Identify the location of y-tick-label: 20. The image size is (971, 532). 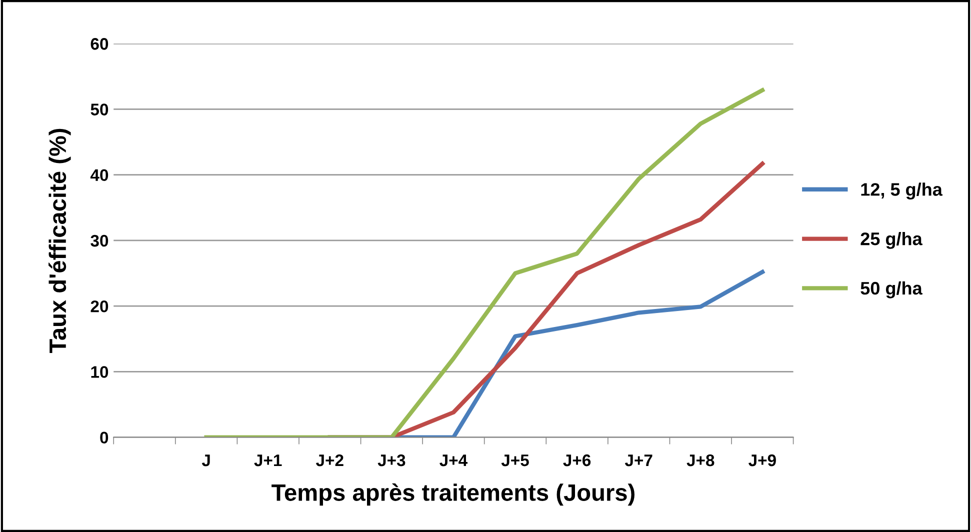
(99, 306).